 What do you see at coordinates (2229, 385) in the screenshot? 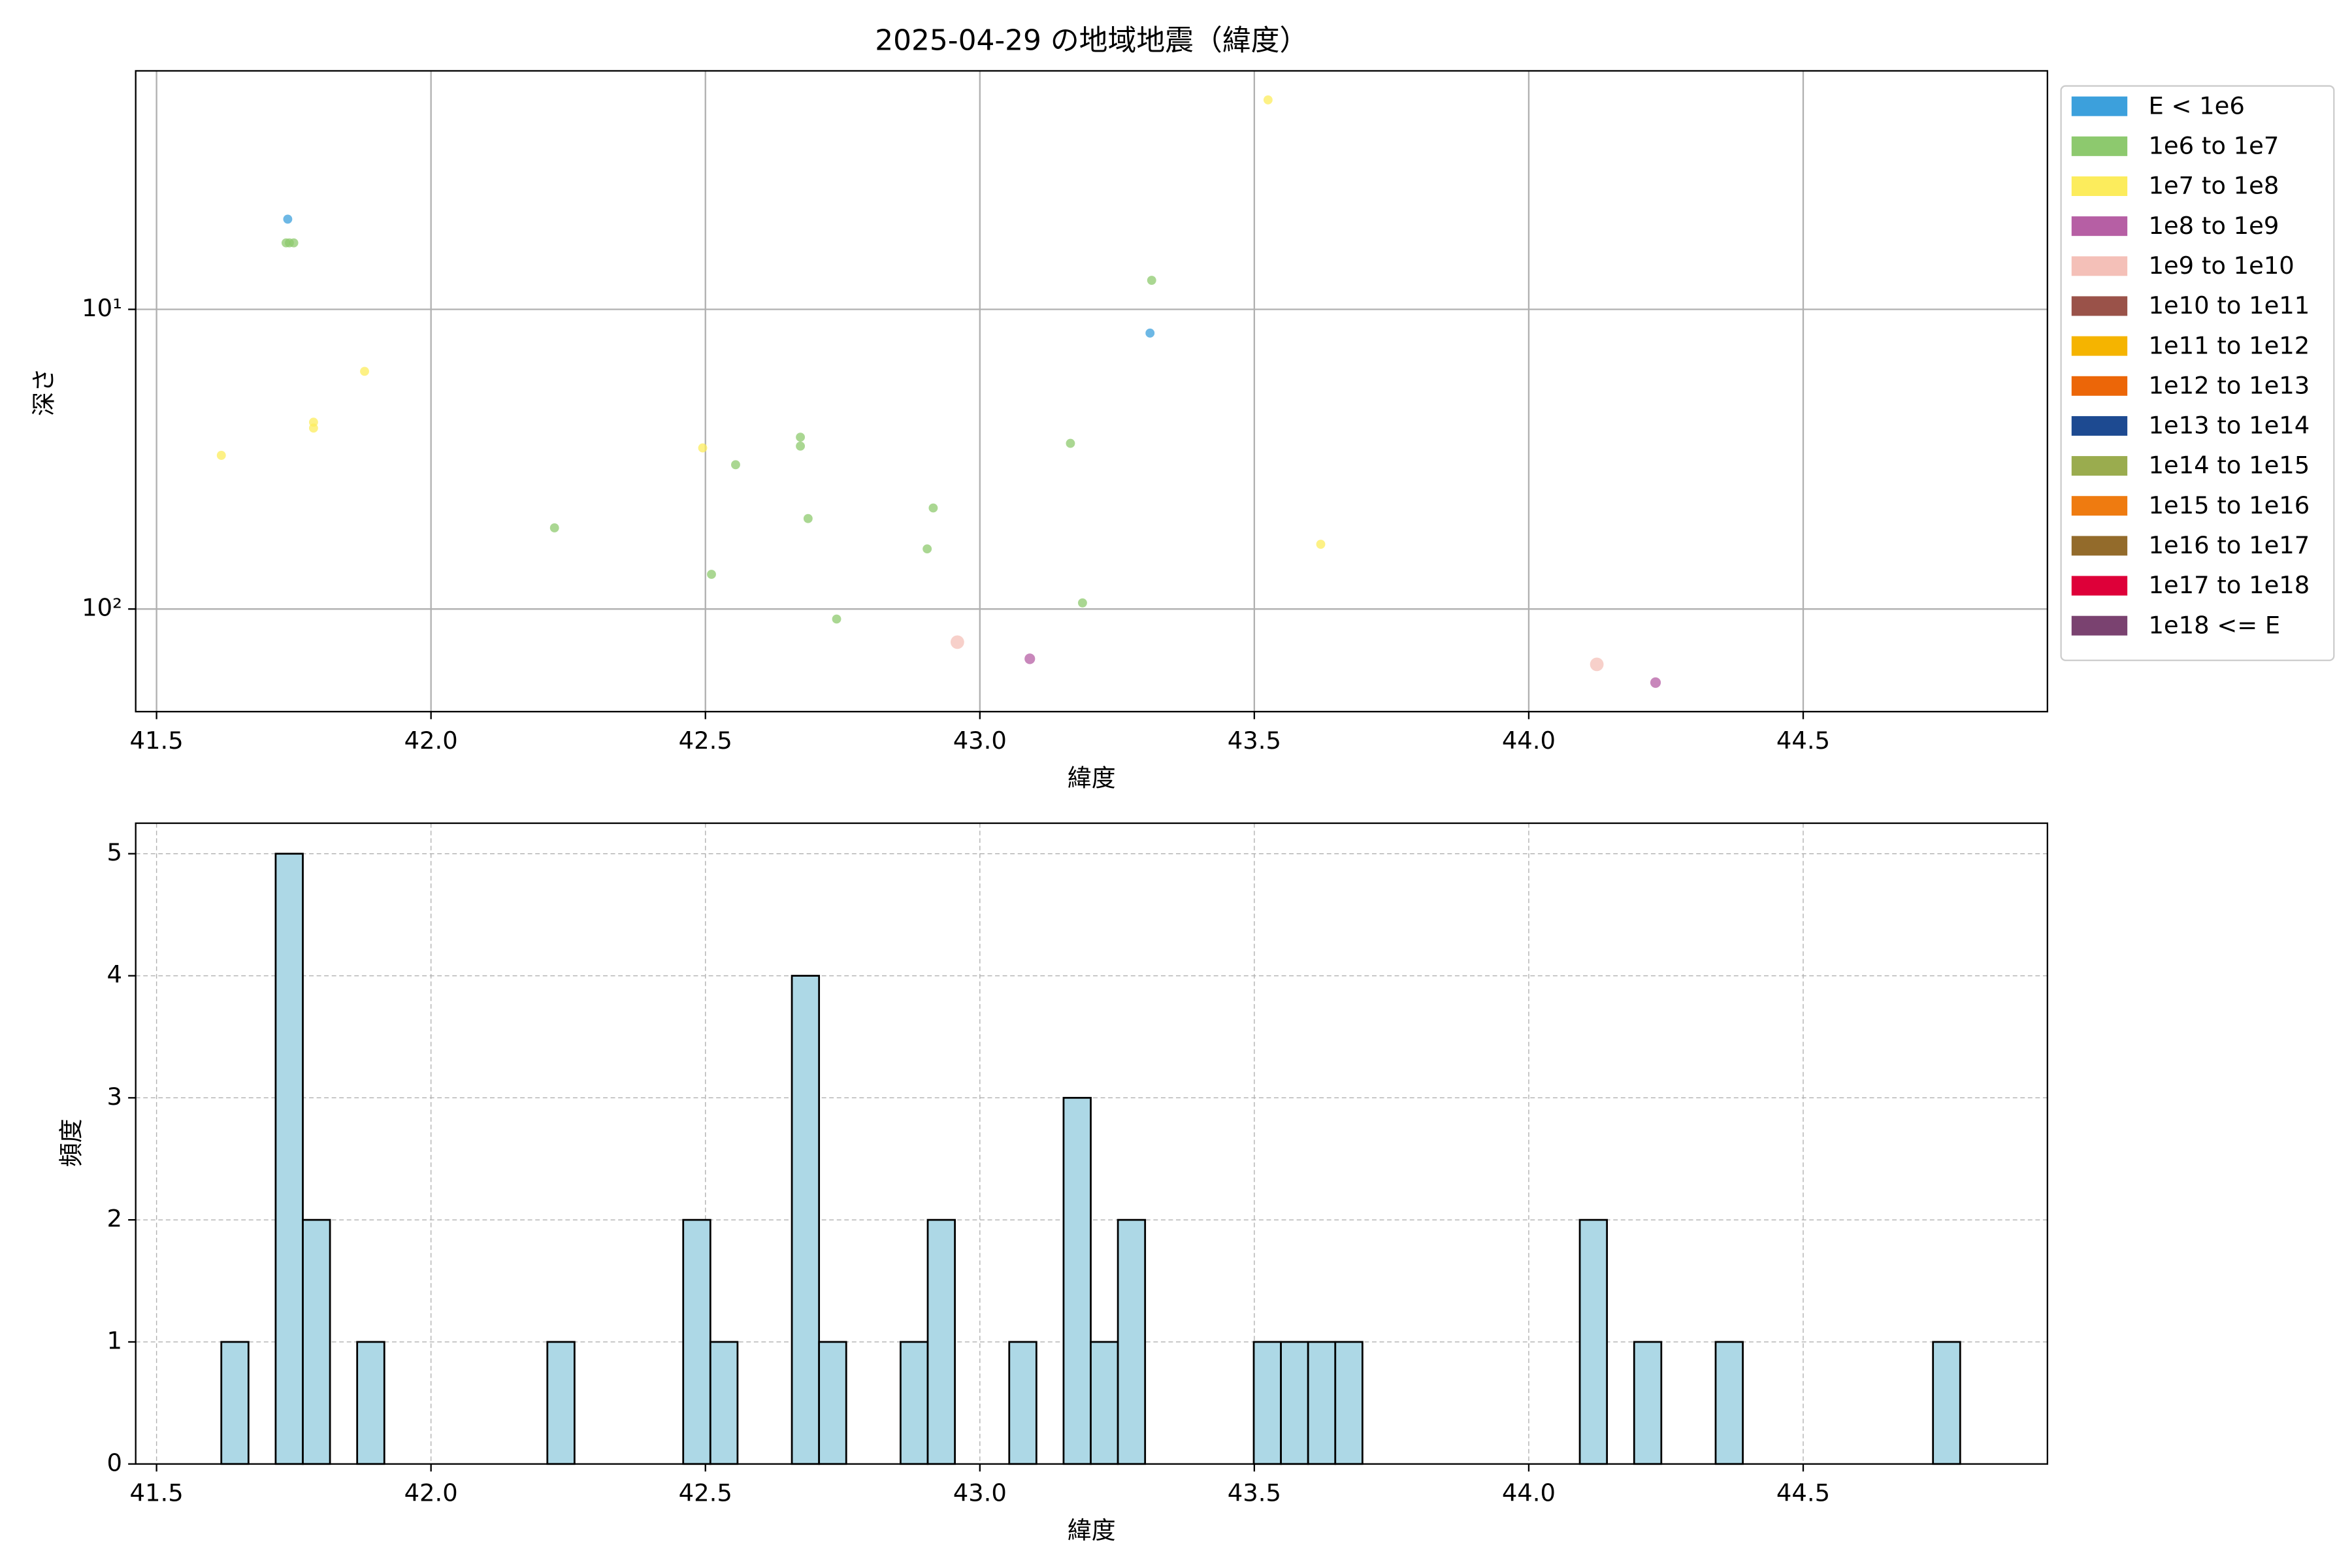
I see `legend-label: 1e12 to 1e13` at bounding box center [2229, 385].